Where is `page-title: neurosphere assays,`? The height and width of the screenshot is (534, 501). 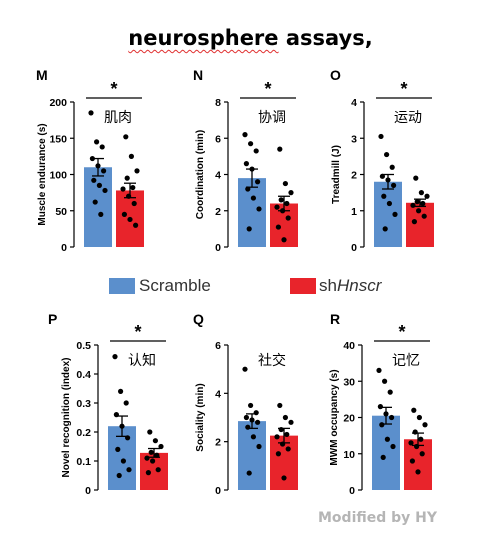
page-title: neurosphere assays, is located at coordinates (250, 38).